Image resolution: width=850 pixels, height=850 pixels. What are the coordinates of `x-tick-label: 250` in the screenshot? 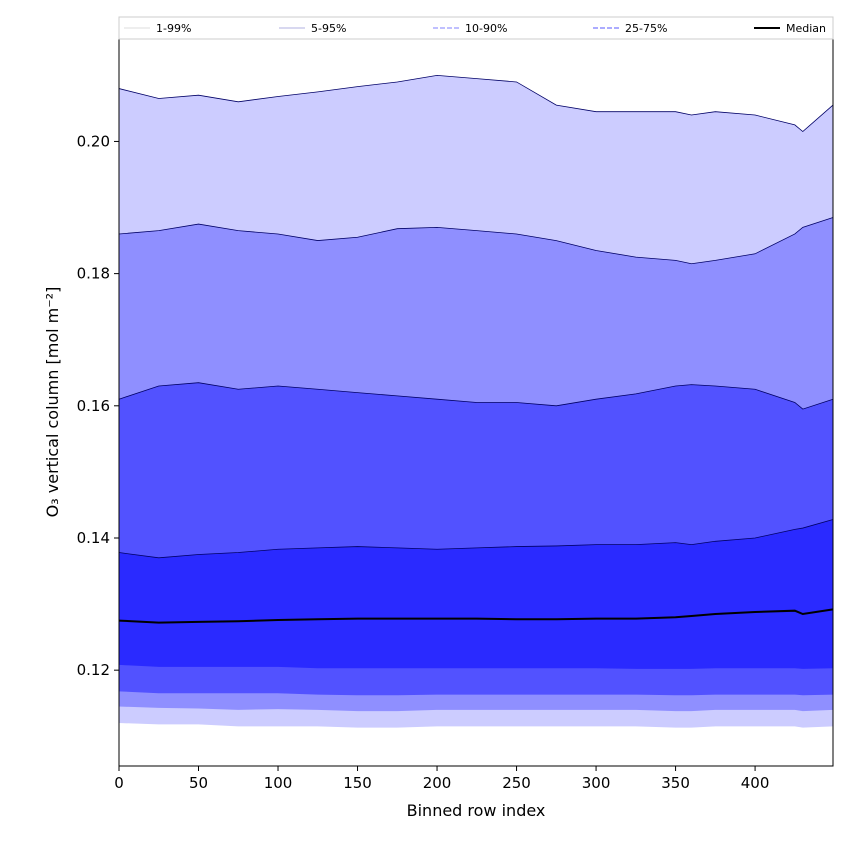 It's located at (516, 783).